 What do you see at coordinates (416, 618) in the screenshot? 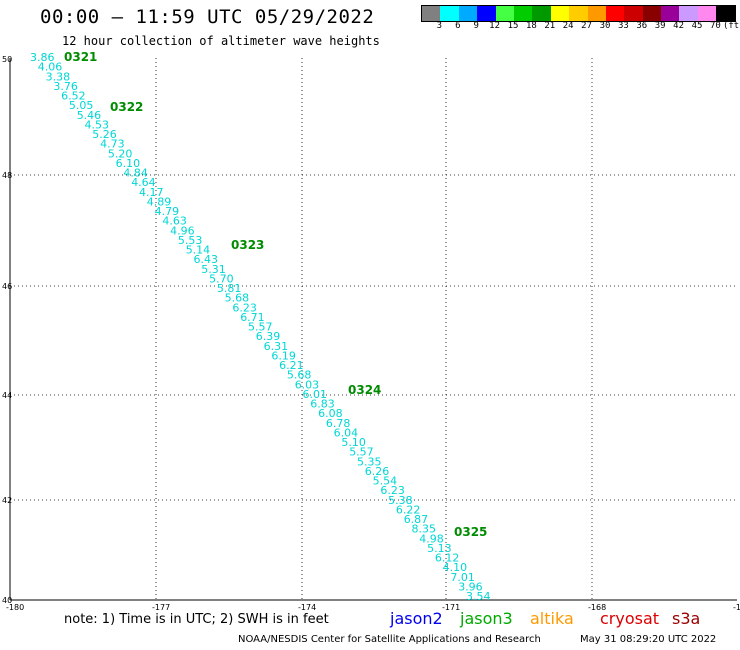
I see `satellite-jason2-label: jason2` at bounding box center [416, 618].